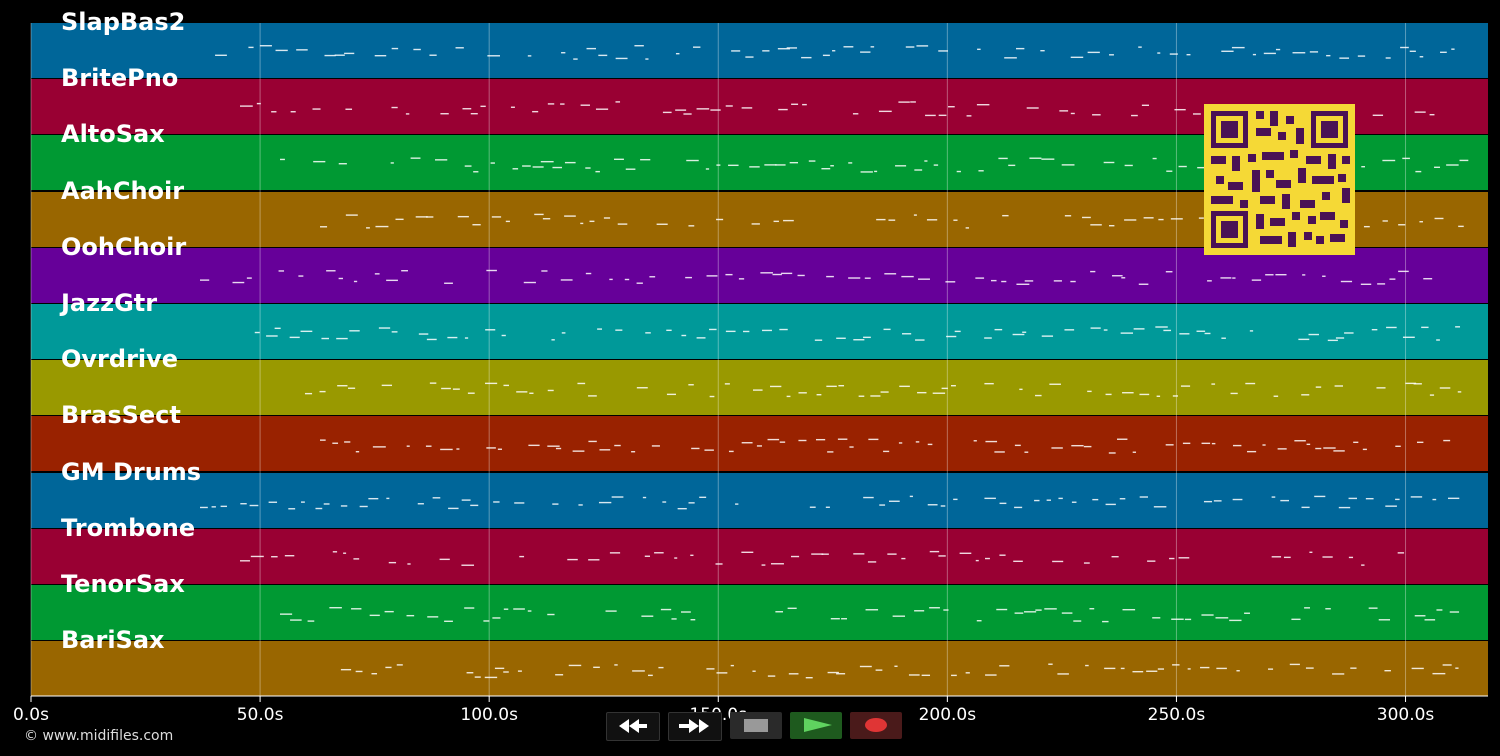  I want to click on rewind-icon, so click(633, 726).